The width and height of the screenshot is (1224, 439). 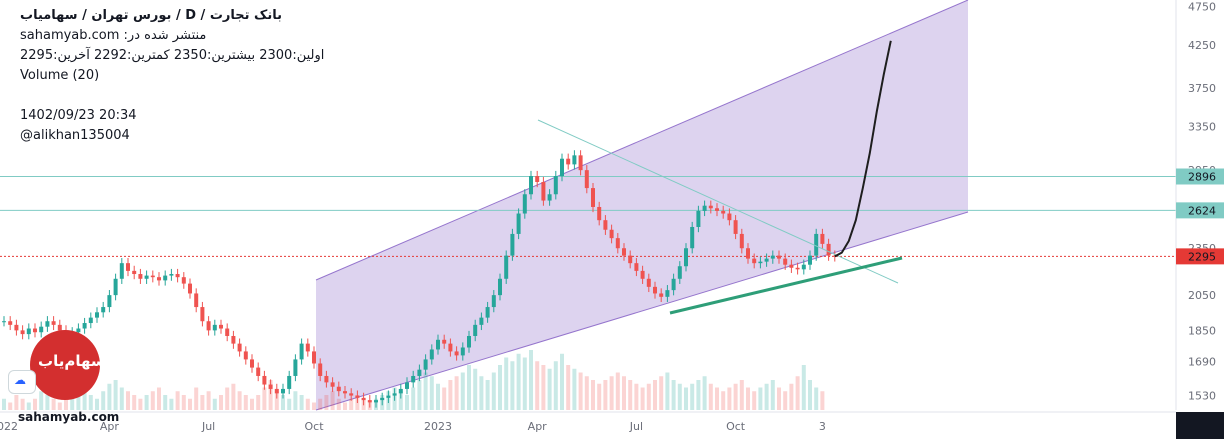 What do you see at coordinates (72, 361) in the screenshot?
I see `logo-text: سهام‌یاب` at bounding box center [72, 361].